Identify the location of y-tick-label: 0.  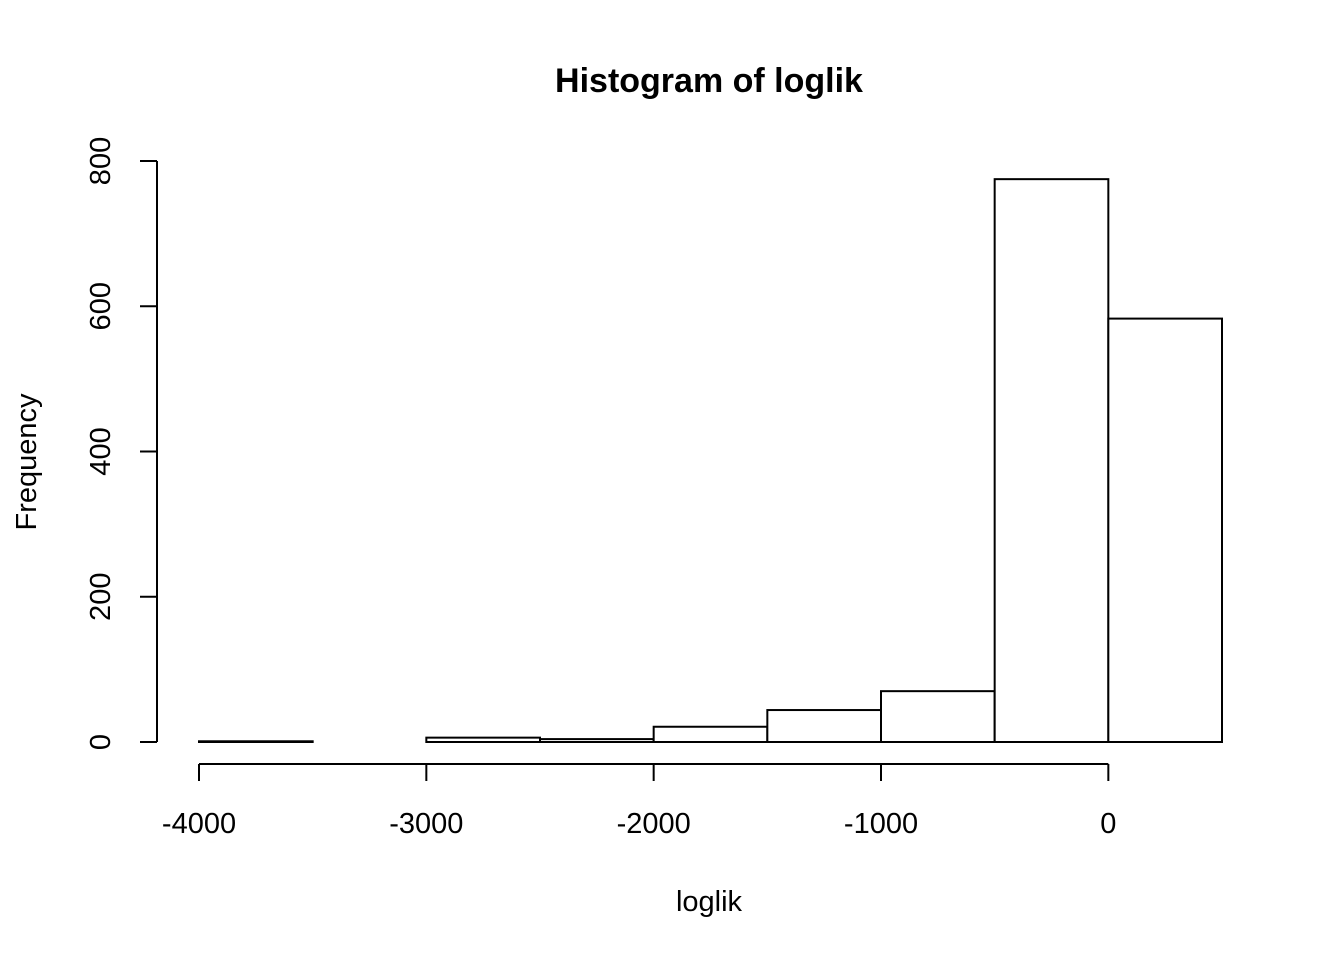
(101, 742).